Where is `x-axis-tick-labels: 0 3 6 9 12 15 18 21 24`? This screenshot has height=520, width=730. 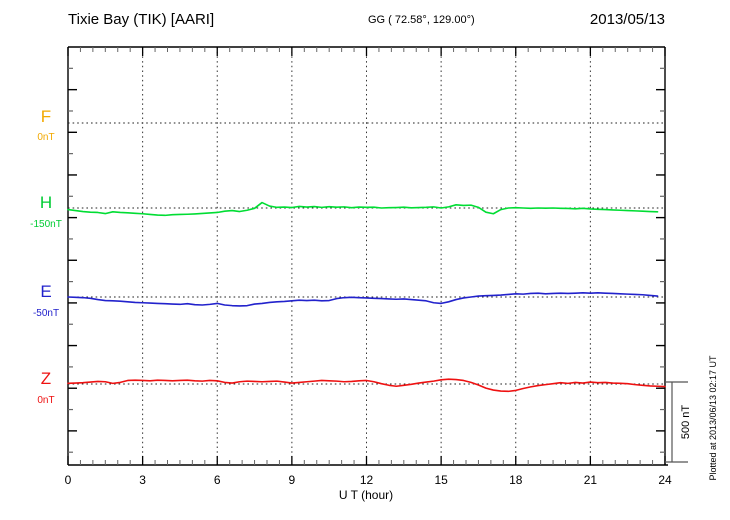 x-axis-tick-labels: 0 3 6 9 12 15 18 21 24 is located at coordinates (368, 480).